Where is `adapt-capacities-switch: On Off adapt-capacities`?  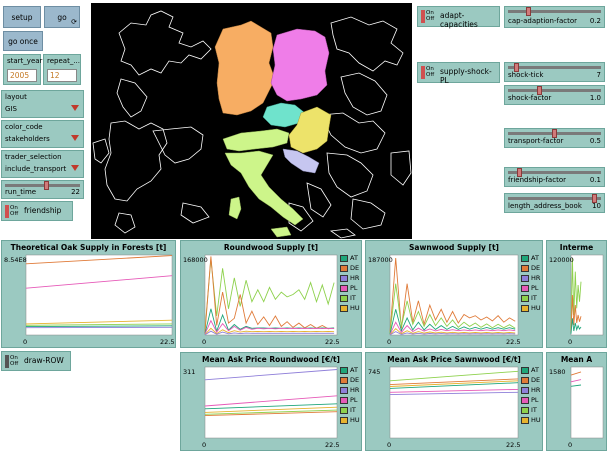
adapt-capacities-switch: On Off adapt-capacities is located at coordinates (458, 17).